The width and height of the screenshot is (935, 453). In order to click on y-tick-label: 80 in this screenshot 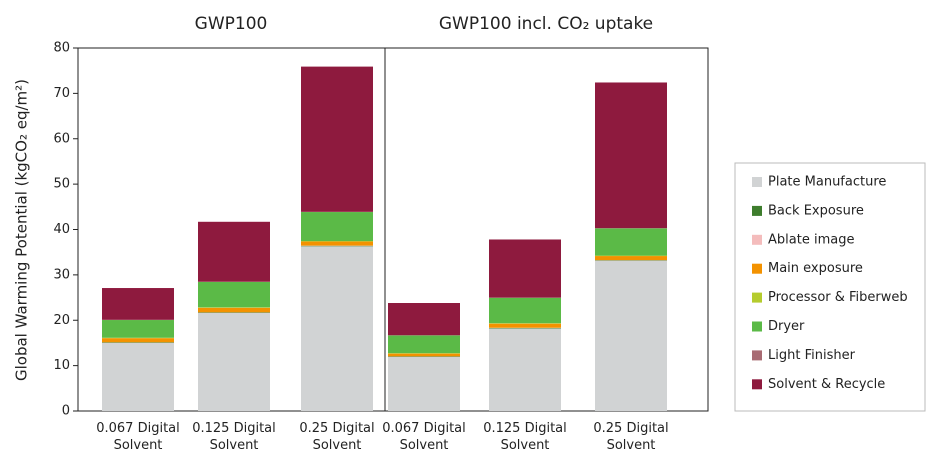, I will do `click(61, 48)`.